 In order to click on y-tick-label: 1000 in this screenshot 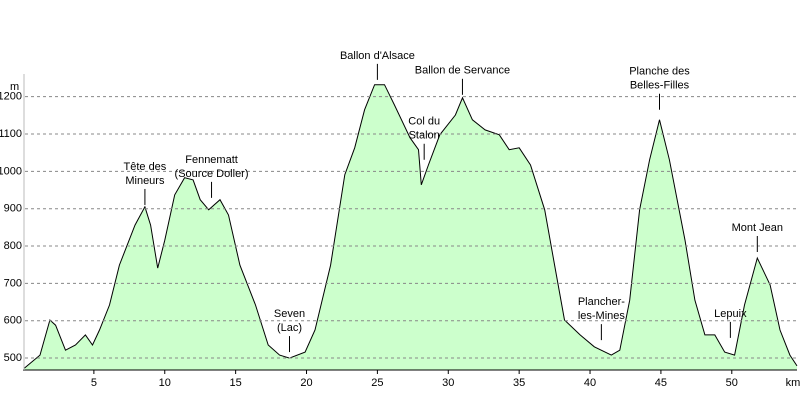, I will do `click(11, 171)`.